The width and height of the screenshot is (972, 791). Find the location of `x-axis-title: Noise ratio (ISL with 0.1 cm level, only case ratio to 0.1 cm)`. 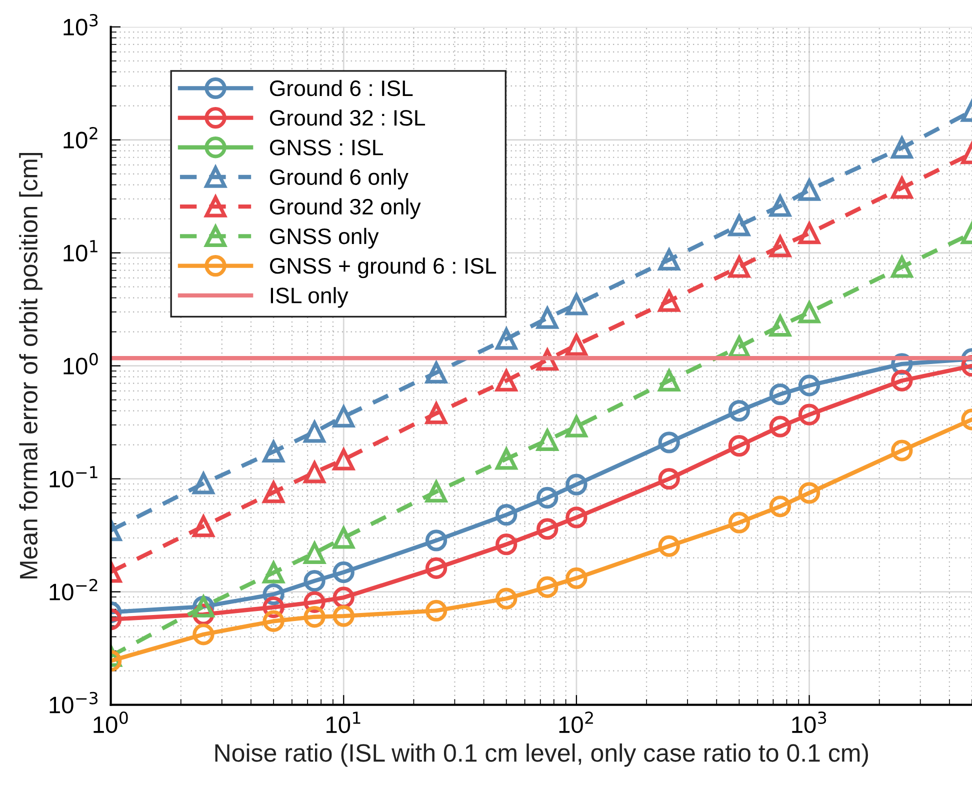

x-axis-title: Noise ratio (ISL with 0.1 cm level, only case ratio to 0.1 cm) is located at coordinates (541, 755).